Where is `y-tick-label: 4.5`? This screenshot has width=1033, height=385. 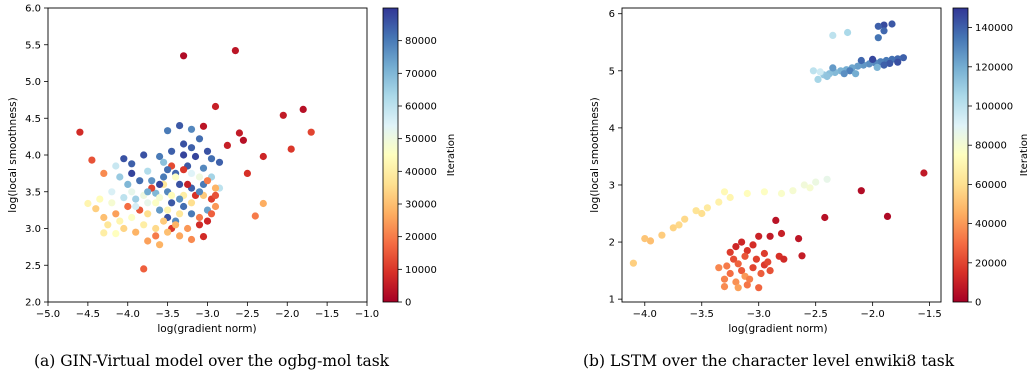 y-tick-label: 4.5 is located at coordinates (33, 119).